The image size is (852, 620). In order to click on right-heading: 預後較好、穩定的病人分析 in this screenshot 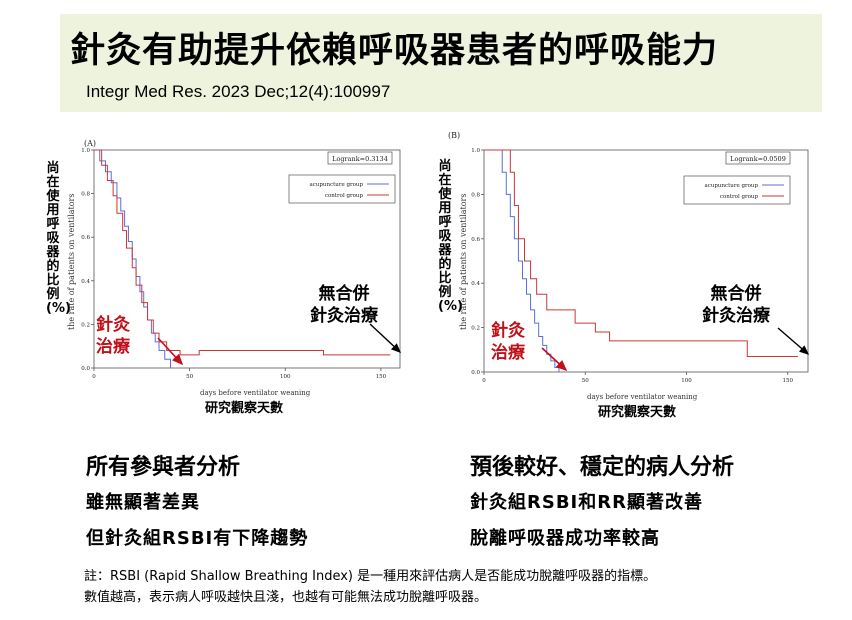, I will do `click(602, 467)`.